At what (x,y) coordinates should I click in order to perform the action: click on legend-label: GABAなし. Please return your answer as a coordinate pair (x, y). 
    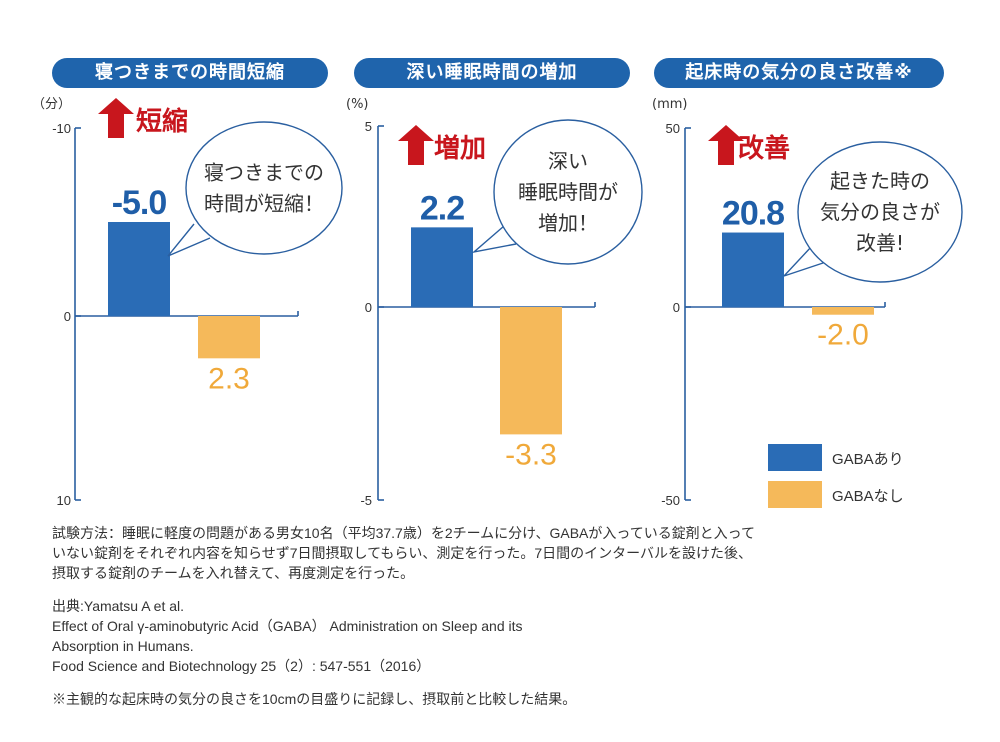
    Looking at the image, I should click on (868, 496).